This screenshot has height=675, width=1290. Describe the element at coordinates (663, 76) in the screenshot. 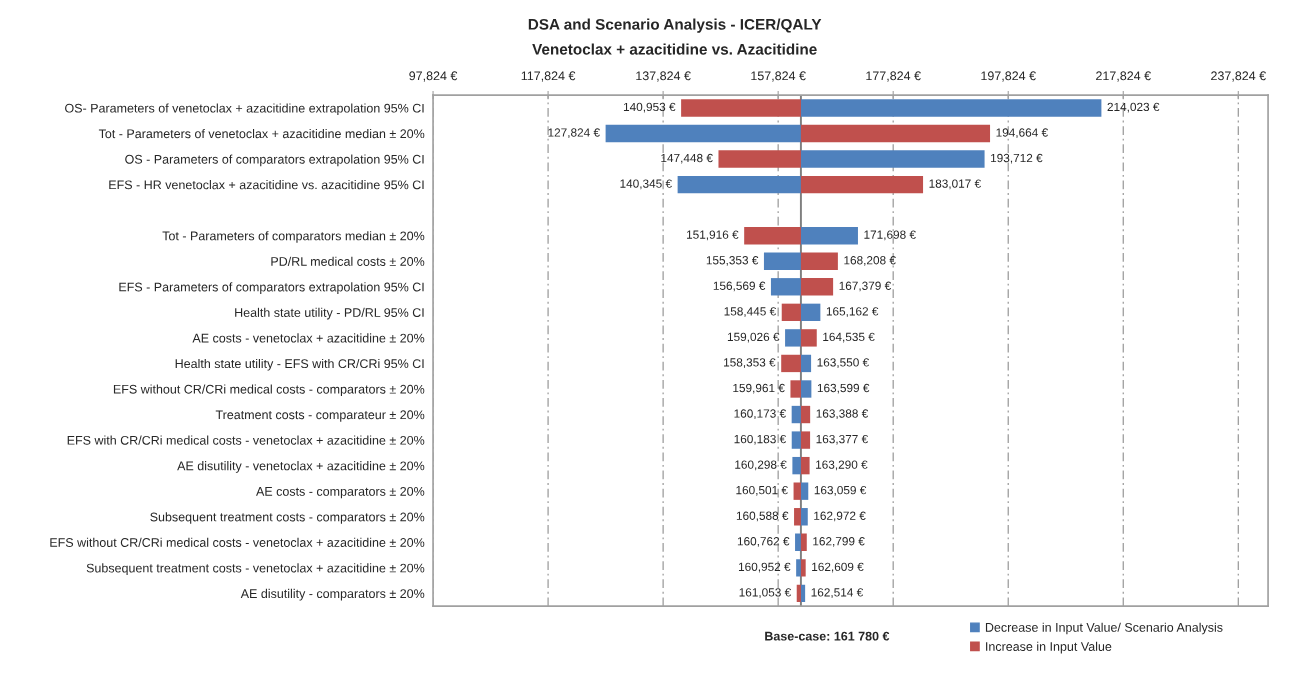

I see `x-tick-label: 137,824 €` at that location.